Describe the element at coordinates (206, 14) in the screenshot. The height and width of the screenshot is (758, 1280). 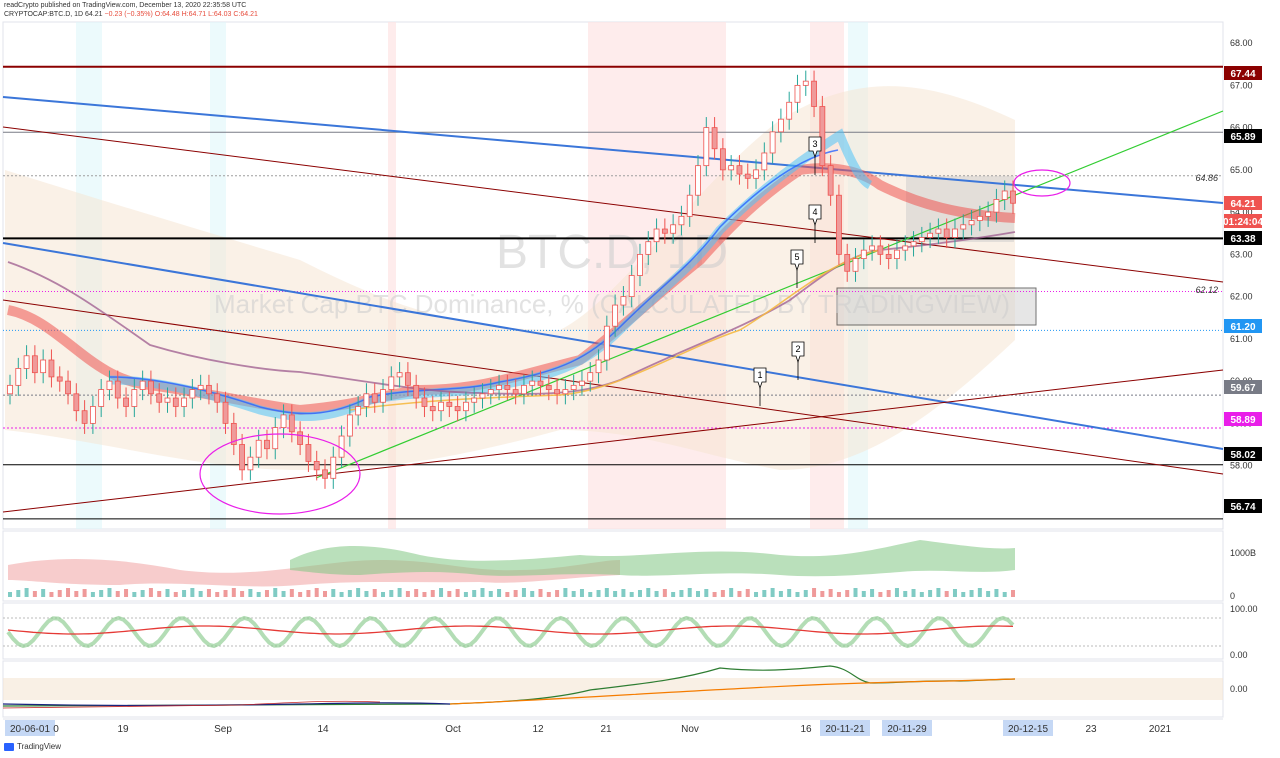
I see `ohlc-values: O:64.48 H:64.71 L:64.03 C:64.21` at that location.